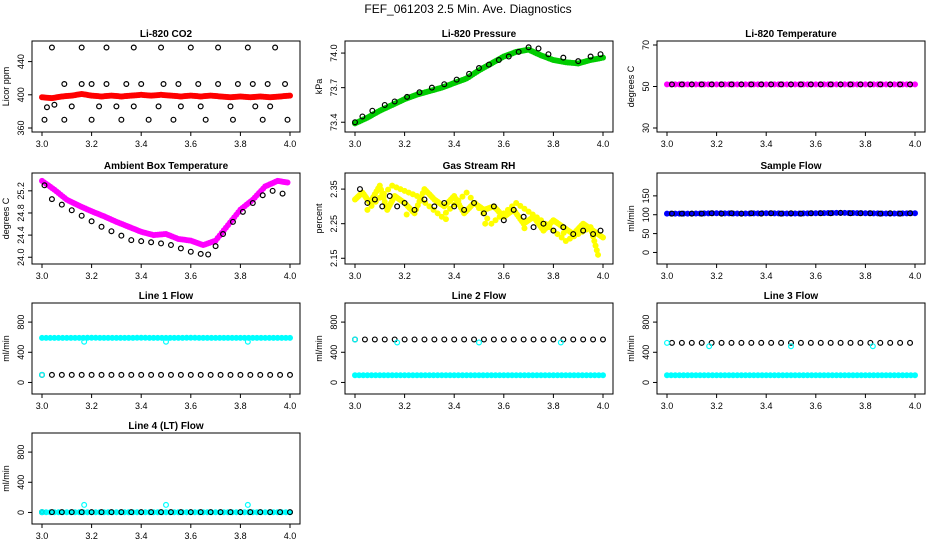  I want to click on y-tick-label: 440, so click(21, 61).